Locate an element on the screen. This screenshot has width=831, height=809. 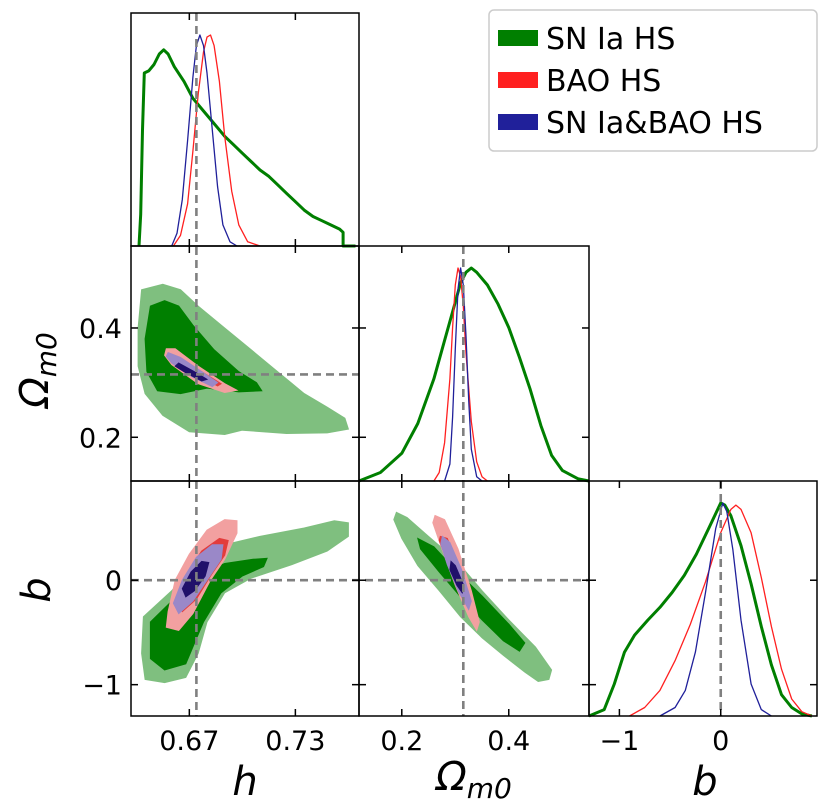
legend-label-0: SN Ia HS is located at coordinates (610, 39).